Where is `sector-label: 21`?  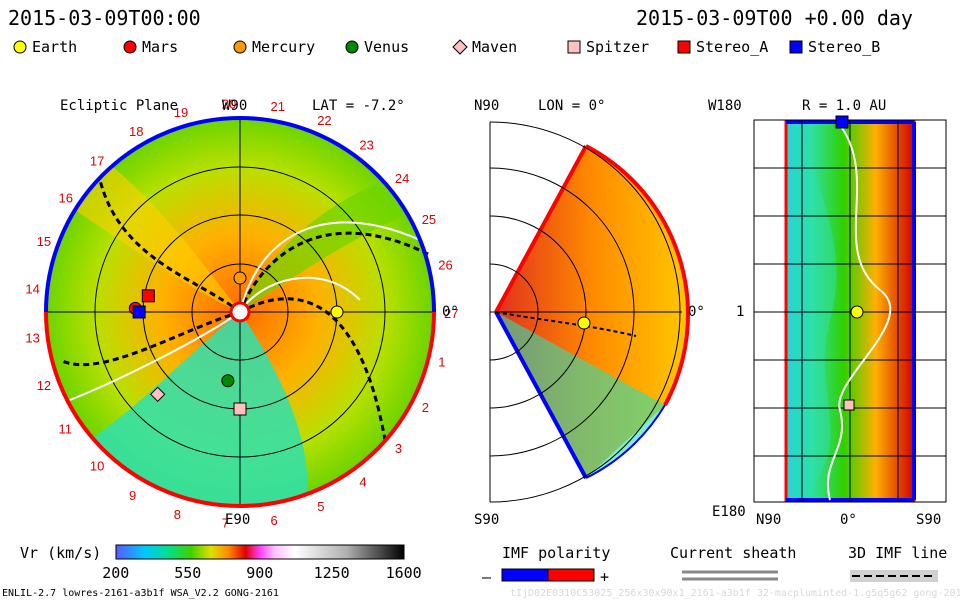
sector-label: 21 is located at coordinates (278, 106).